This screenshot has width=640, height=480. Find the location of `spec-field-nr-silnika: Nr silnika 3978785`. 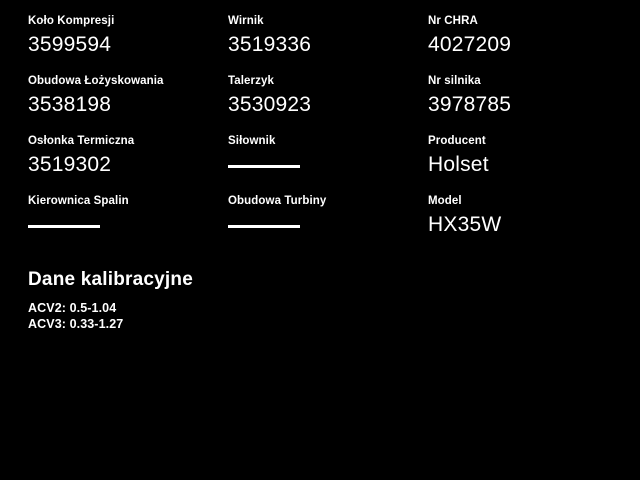

spec-field-nr-silnika: Nr silnika 3978785 is located at coordinates (523, 104).